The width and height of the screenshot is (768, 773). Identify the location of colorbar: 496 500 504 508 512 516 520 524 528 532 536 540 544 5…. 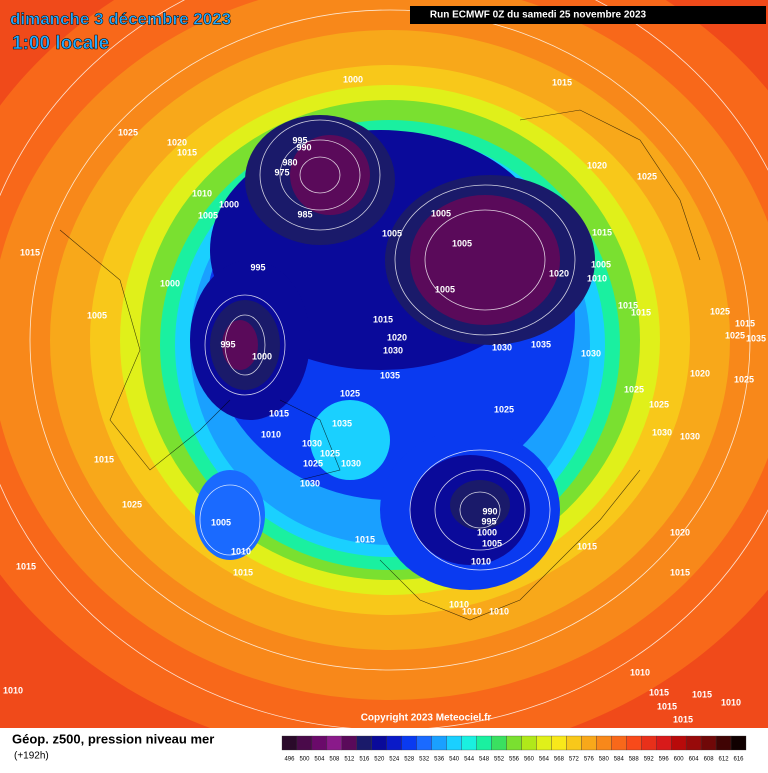
(514, 749).